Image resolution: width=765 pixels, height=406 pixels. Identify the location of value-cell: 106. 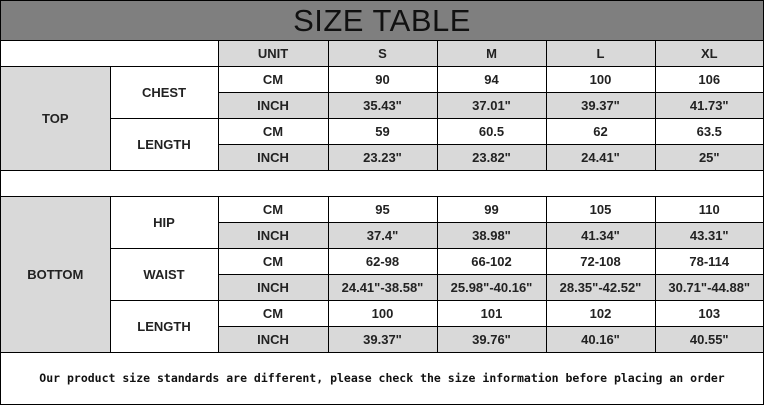
(708, 79).